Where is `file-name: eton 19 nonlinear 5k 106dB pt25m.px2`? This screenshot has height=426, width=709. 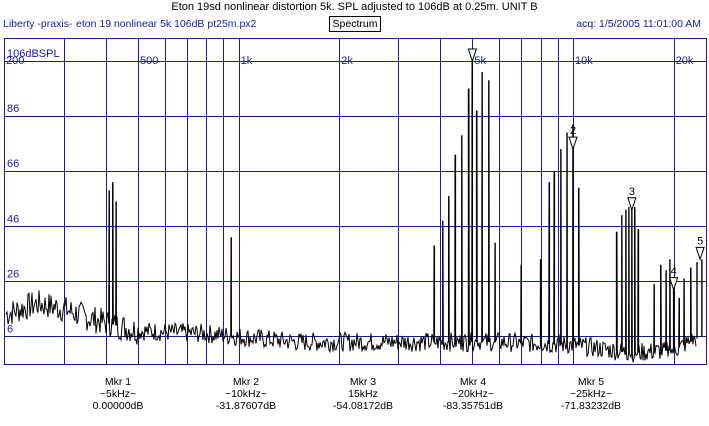 file-name: eton 19 nonlinear 5k 106dB pt25m.px2 is located at coordinates (166, 24).